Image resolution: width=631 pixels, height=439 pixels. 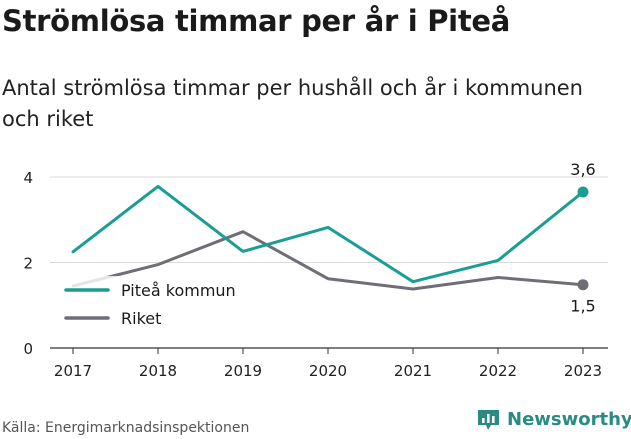 I want to click on y-tick-label: 0, so click(x=28, y=349).